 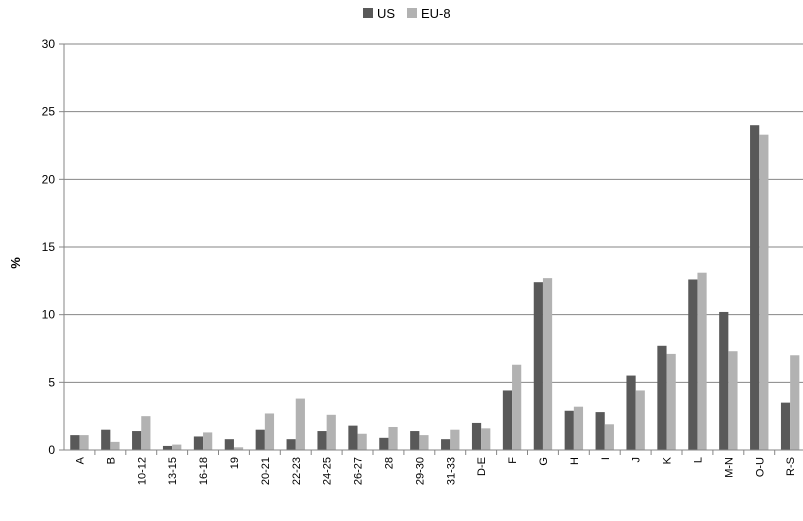 I want to click on x-tick-label: K, so click(x=668, y=460).